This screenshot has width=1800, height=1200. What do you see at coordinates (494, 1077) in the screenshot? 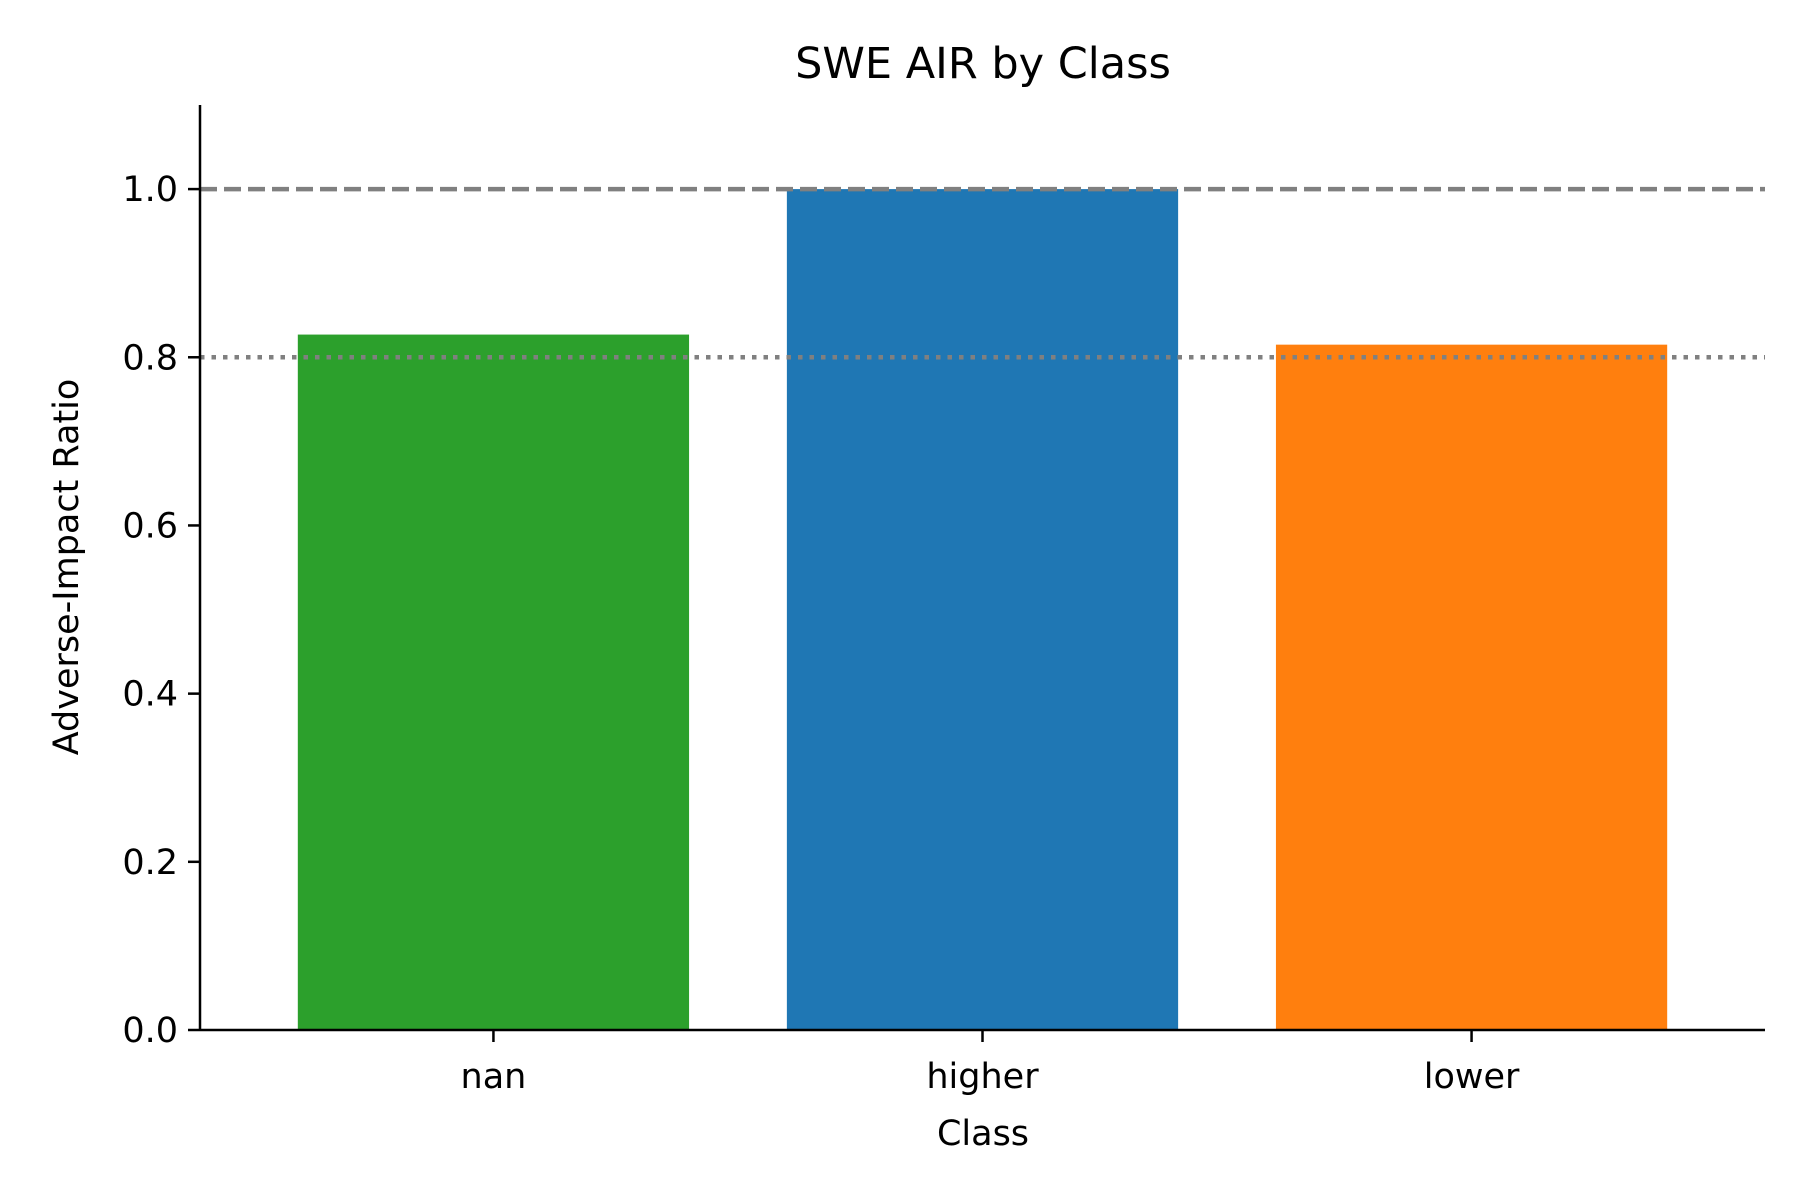
I see `x-tick-label: nan` at bounding box center [494, 1077].